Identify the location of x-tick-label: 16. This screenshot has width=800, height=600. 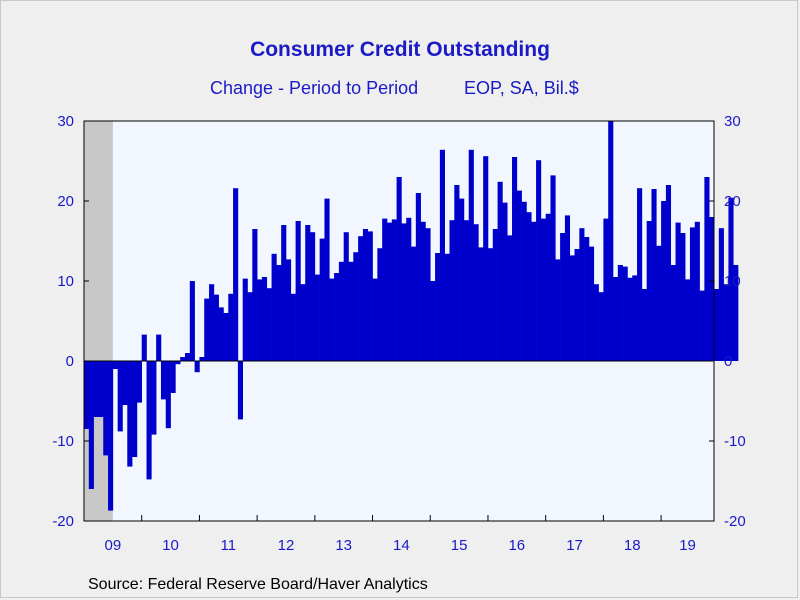
(516, 545).